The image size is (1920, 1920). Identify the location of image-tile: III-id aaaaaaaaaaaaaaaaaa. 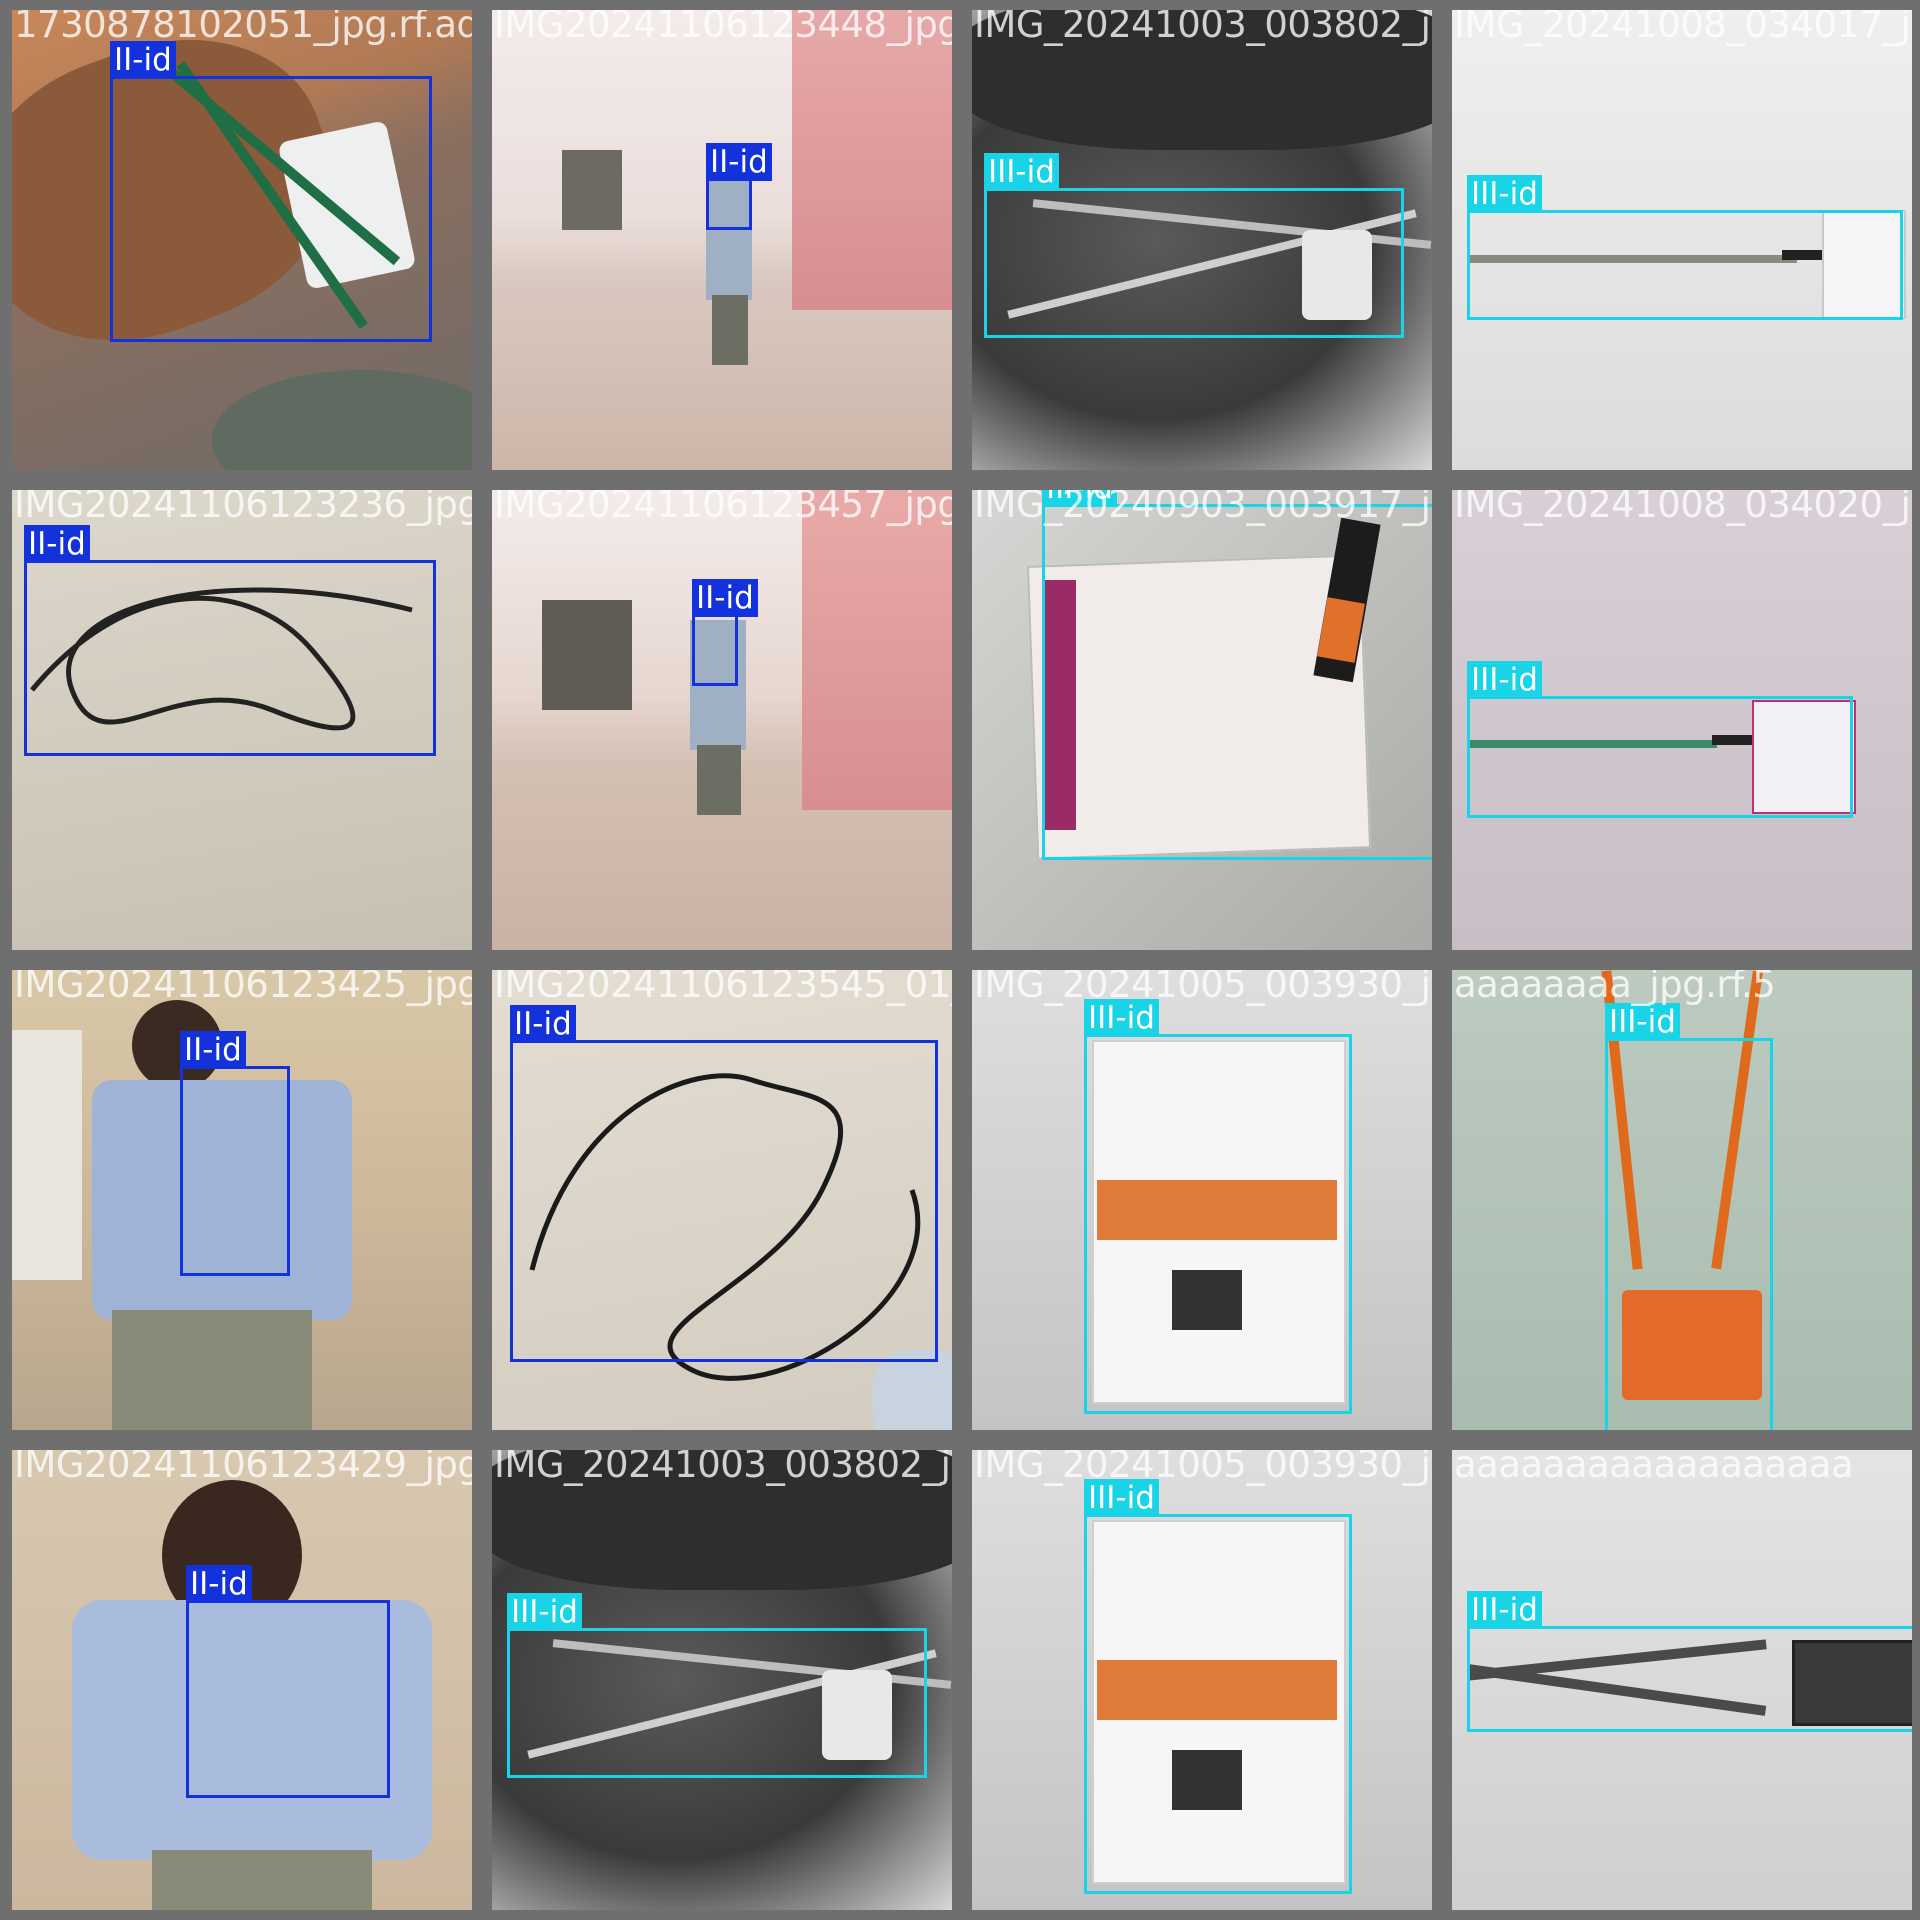
(1682, 1680).